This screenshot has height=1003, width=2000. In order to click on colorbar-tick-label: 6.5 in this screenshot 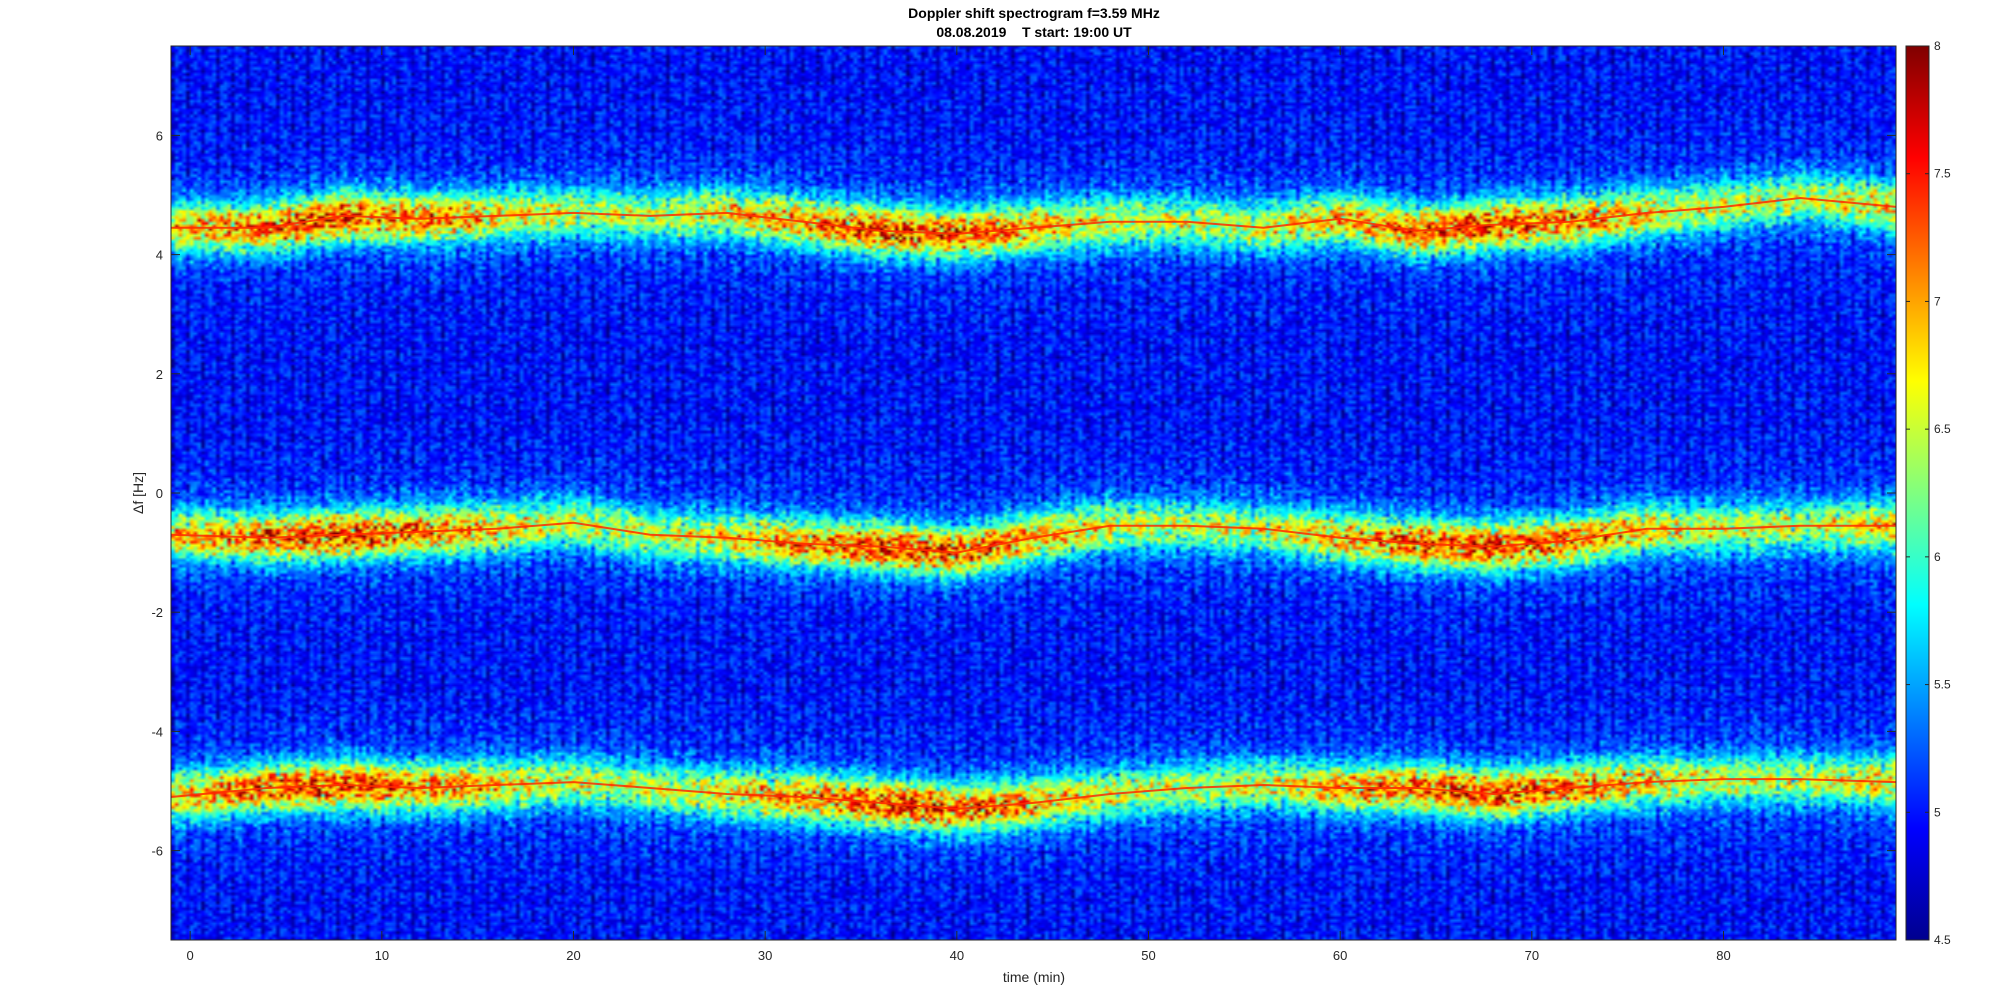, I will do `click(1942, 429)`.